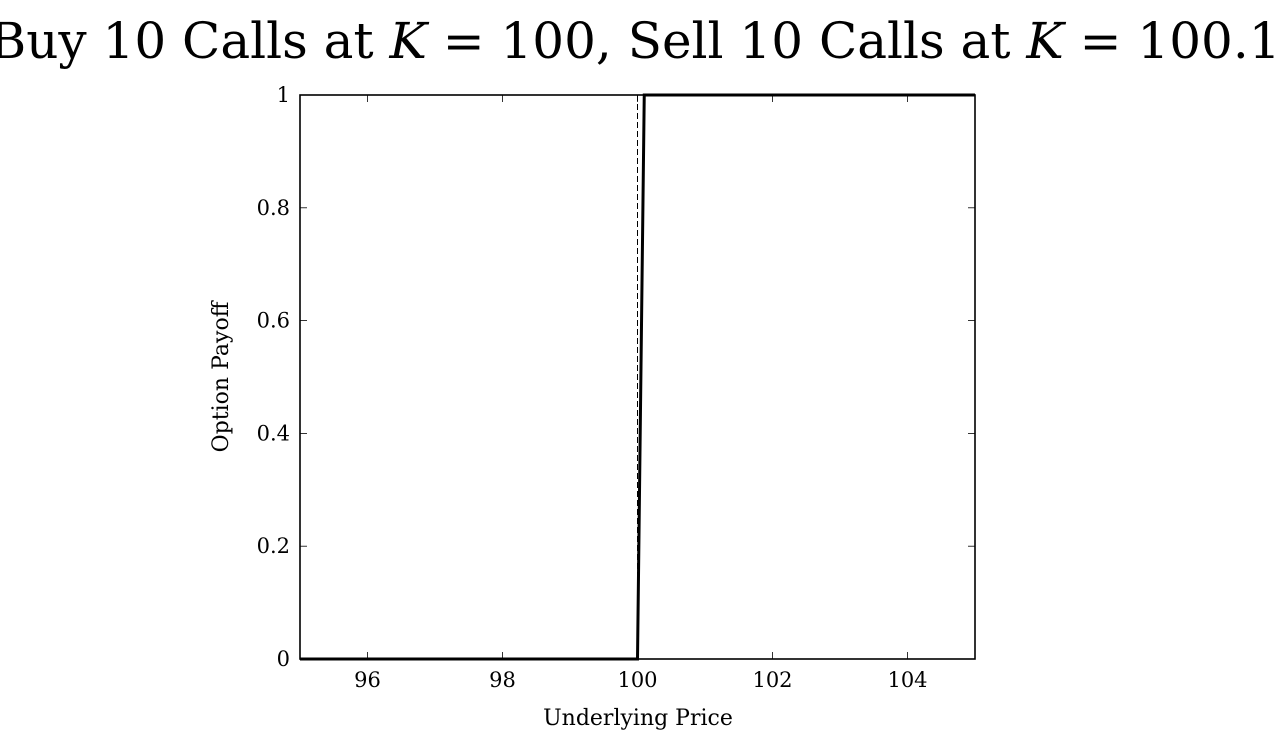 The height and width of the screenshot is (744, 1285). What do you see at coordinates (637, 680) in the screenshot?
I see `x-tick-label: 100` at bounding box center [637, 680].